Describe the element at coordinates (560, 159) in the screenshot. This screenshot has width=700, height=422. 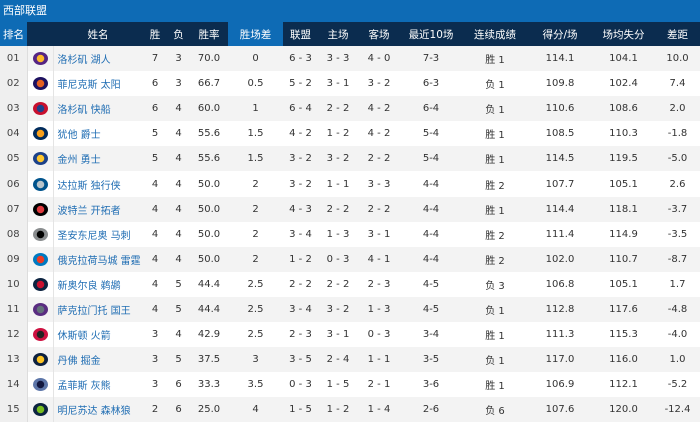
I see `cell-points-per-game: 114.5` at that location.